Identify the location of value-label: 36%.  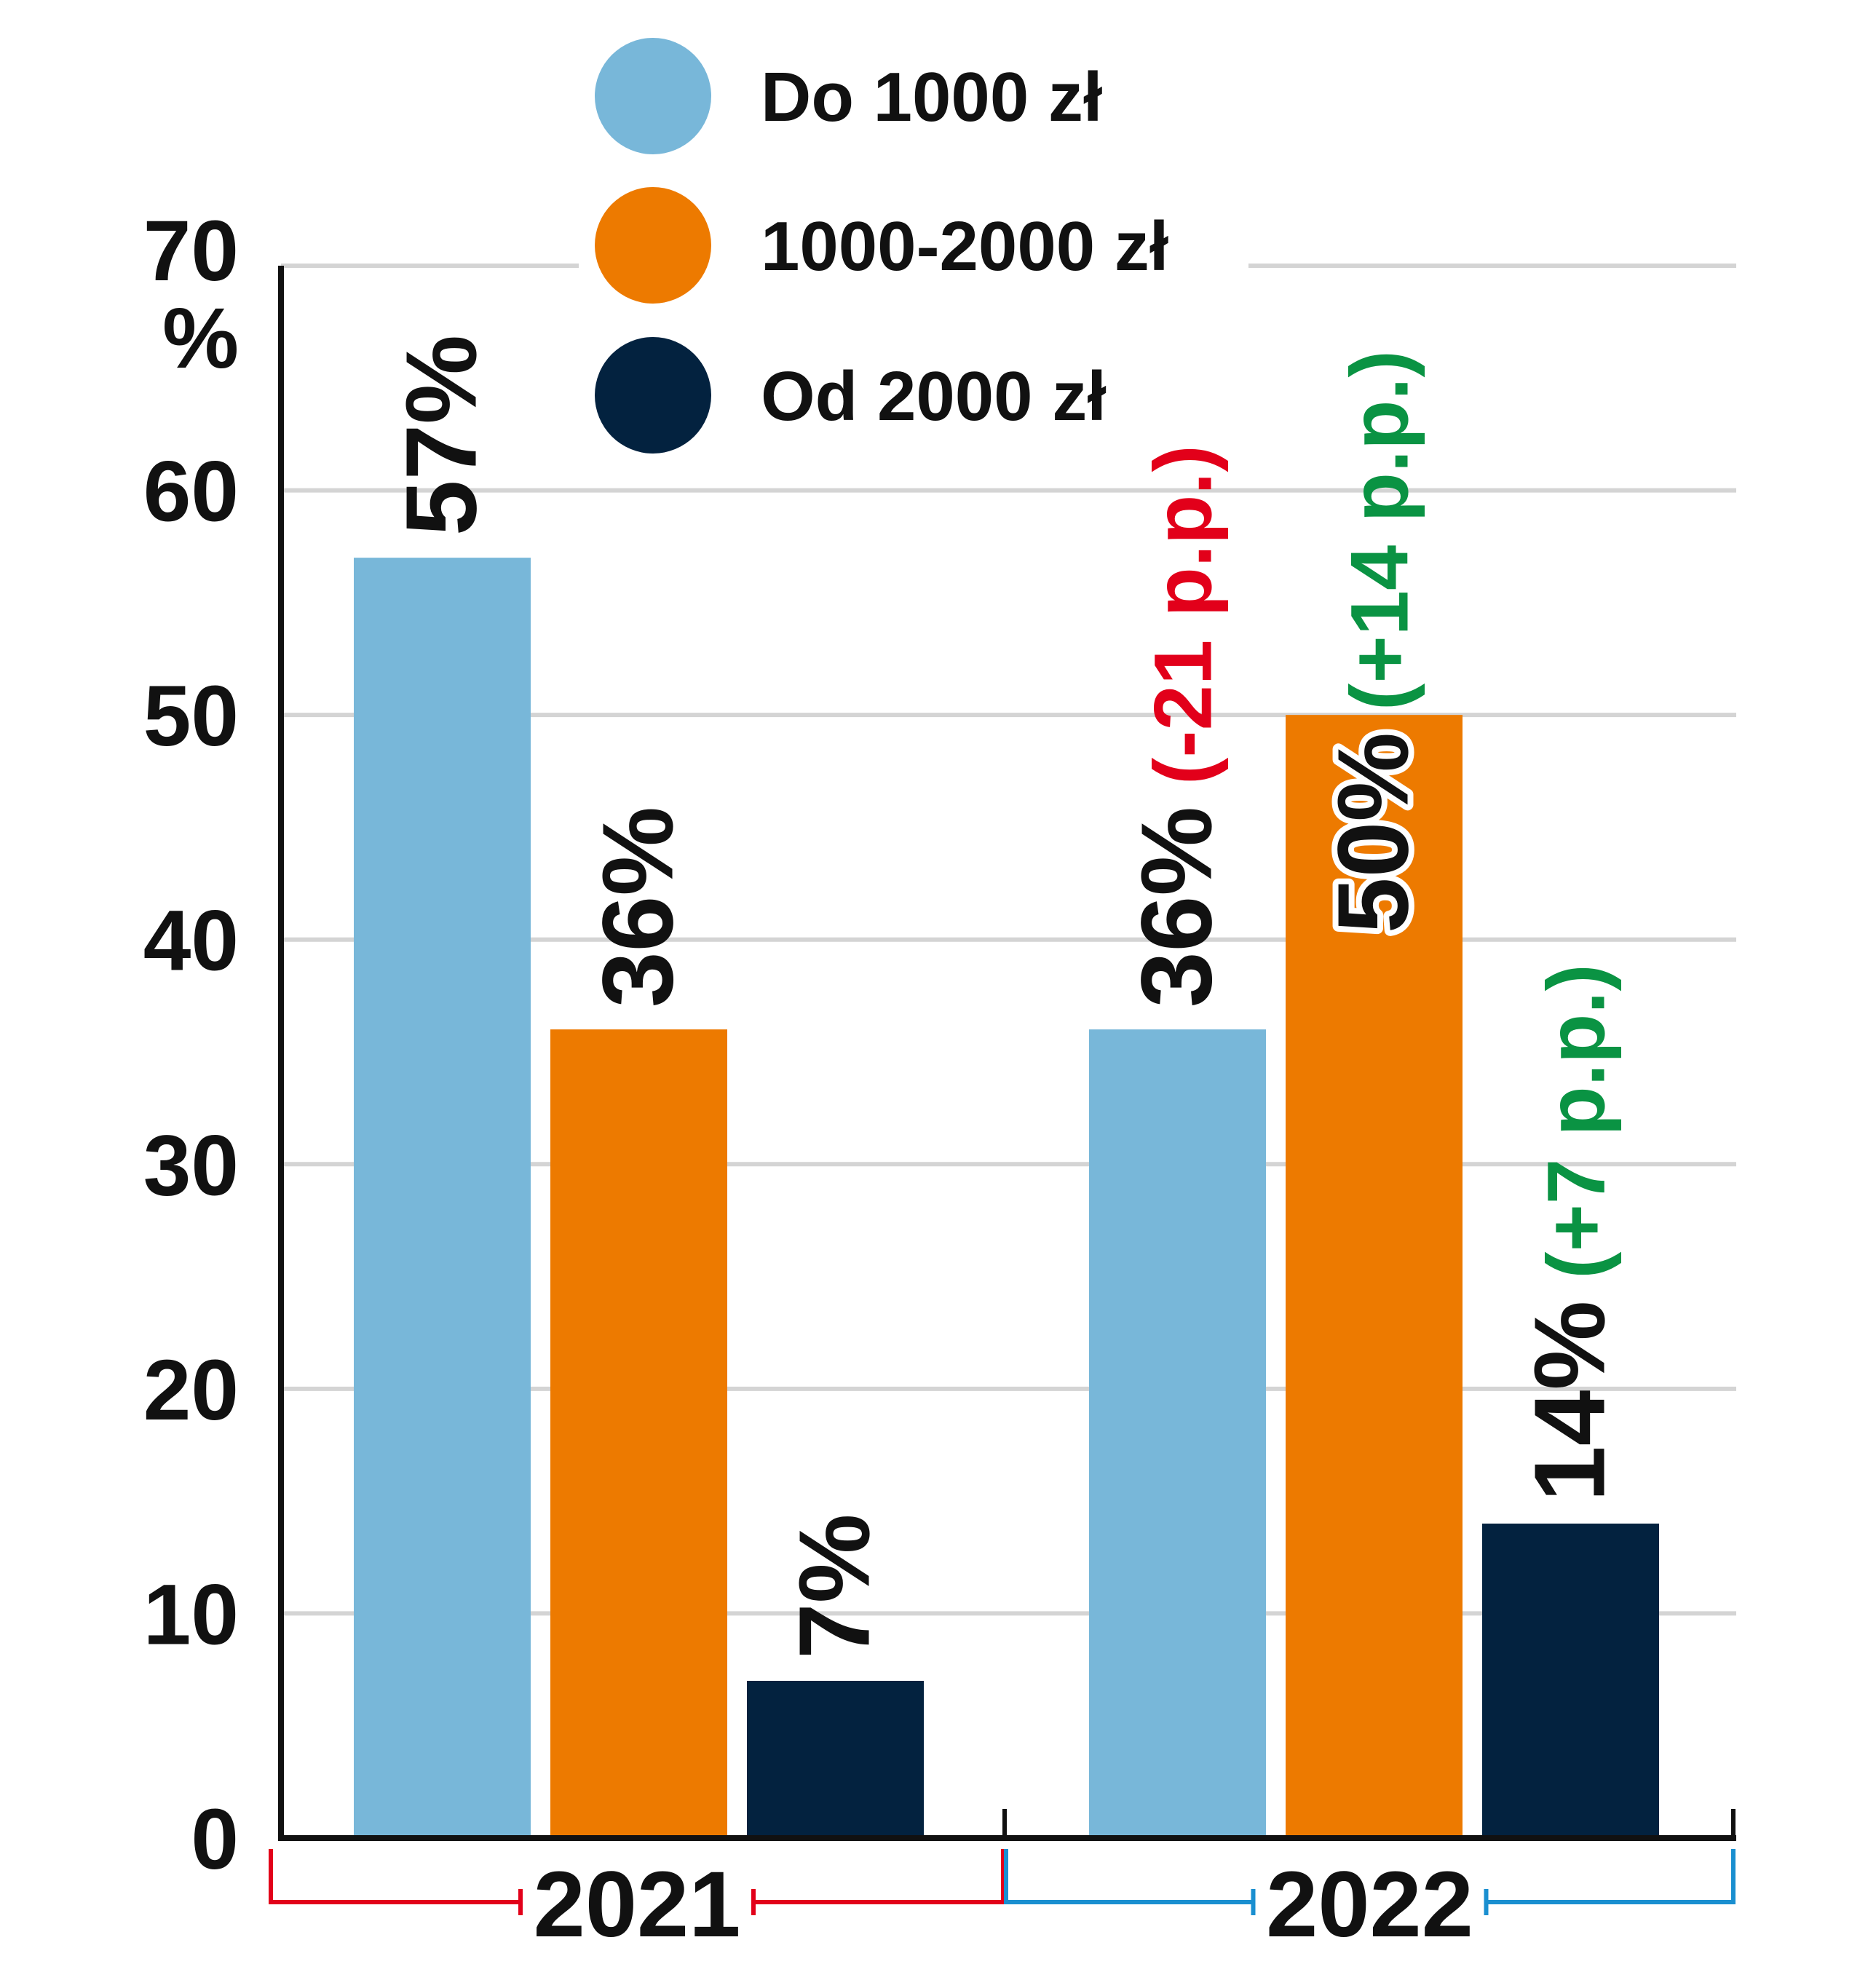
(638, 907).